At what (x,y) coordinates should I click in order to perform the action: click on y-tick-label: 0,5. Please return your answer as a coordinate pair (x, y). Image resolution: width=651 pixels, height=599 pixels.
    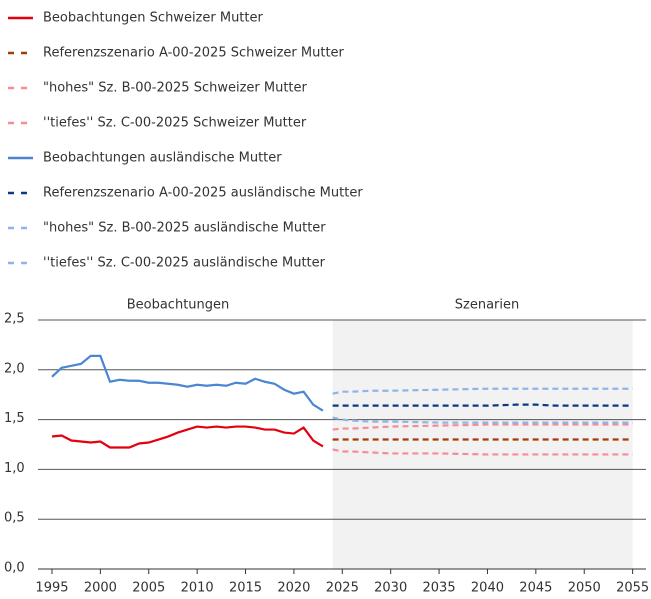
    Looking at the image, I should click on (14, 518).